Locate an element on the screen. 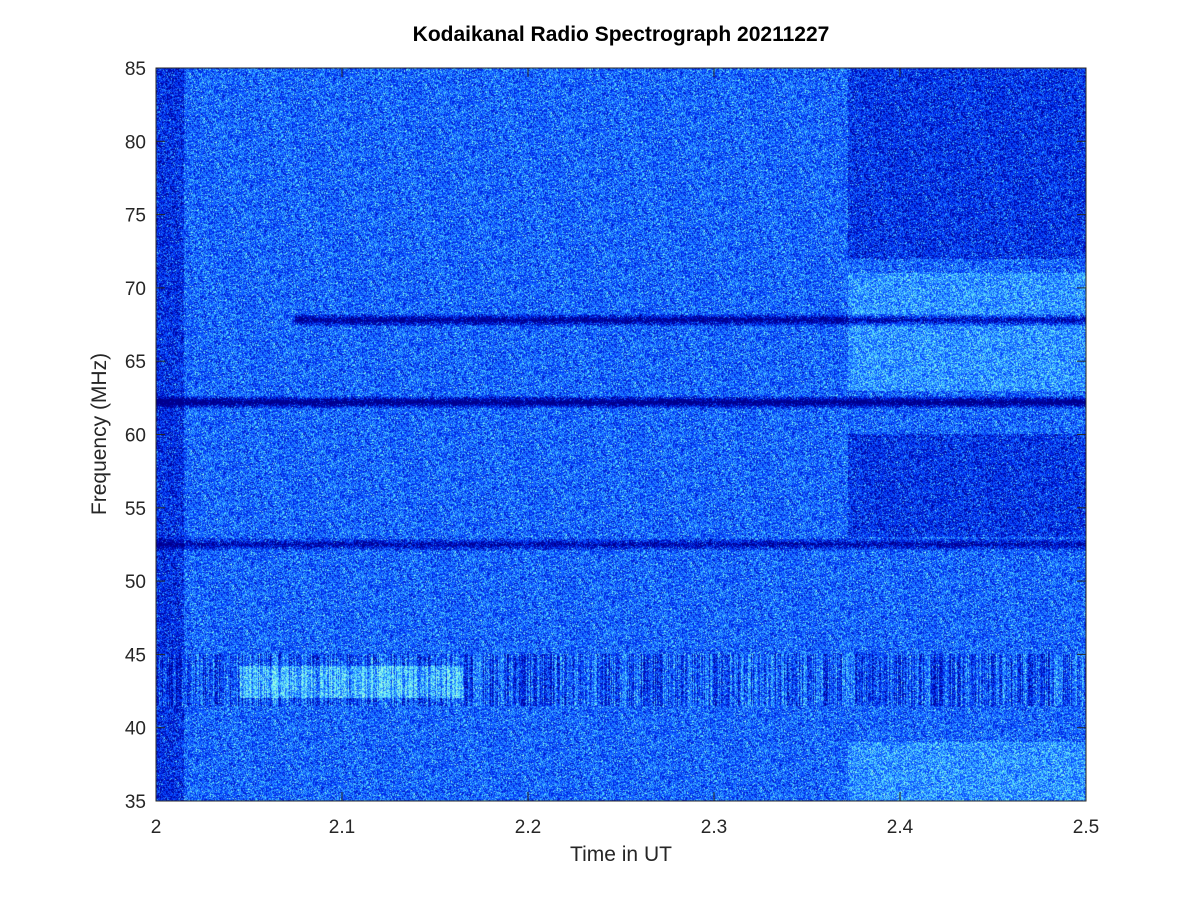  x-axis-label: Time in UT is located at coordinates (621, 854).